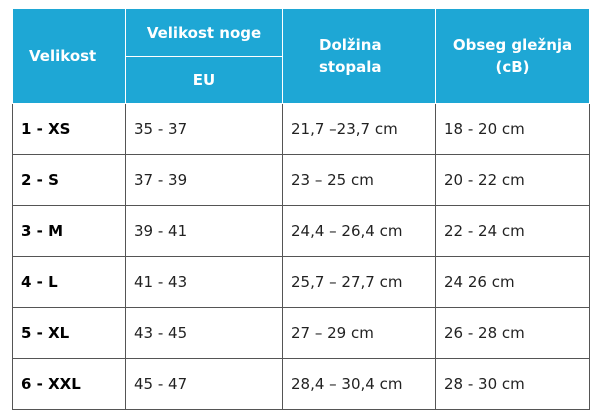  What do you see at coordinates (204, 333) in the screenshot?
I see `table-cell: 43 - 45` at bounding box center [204, 333].